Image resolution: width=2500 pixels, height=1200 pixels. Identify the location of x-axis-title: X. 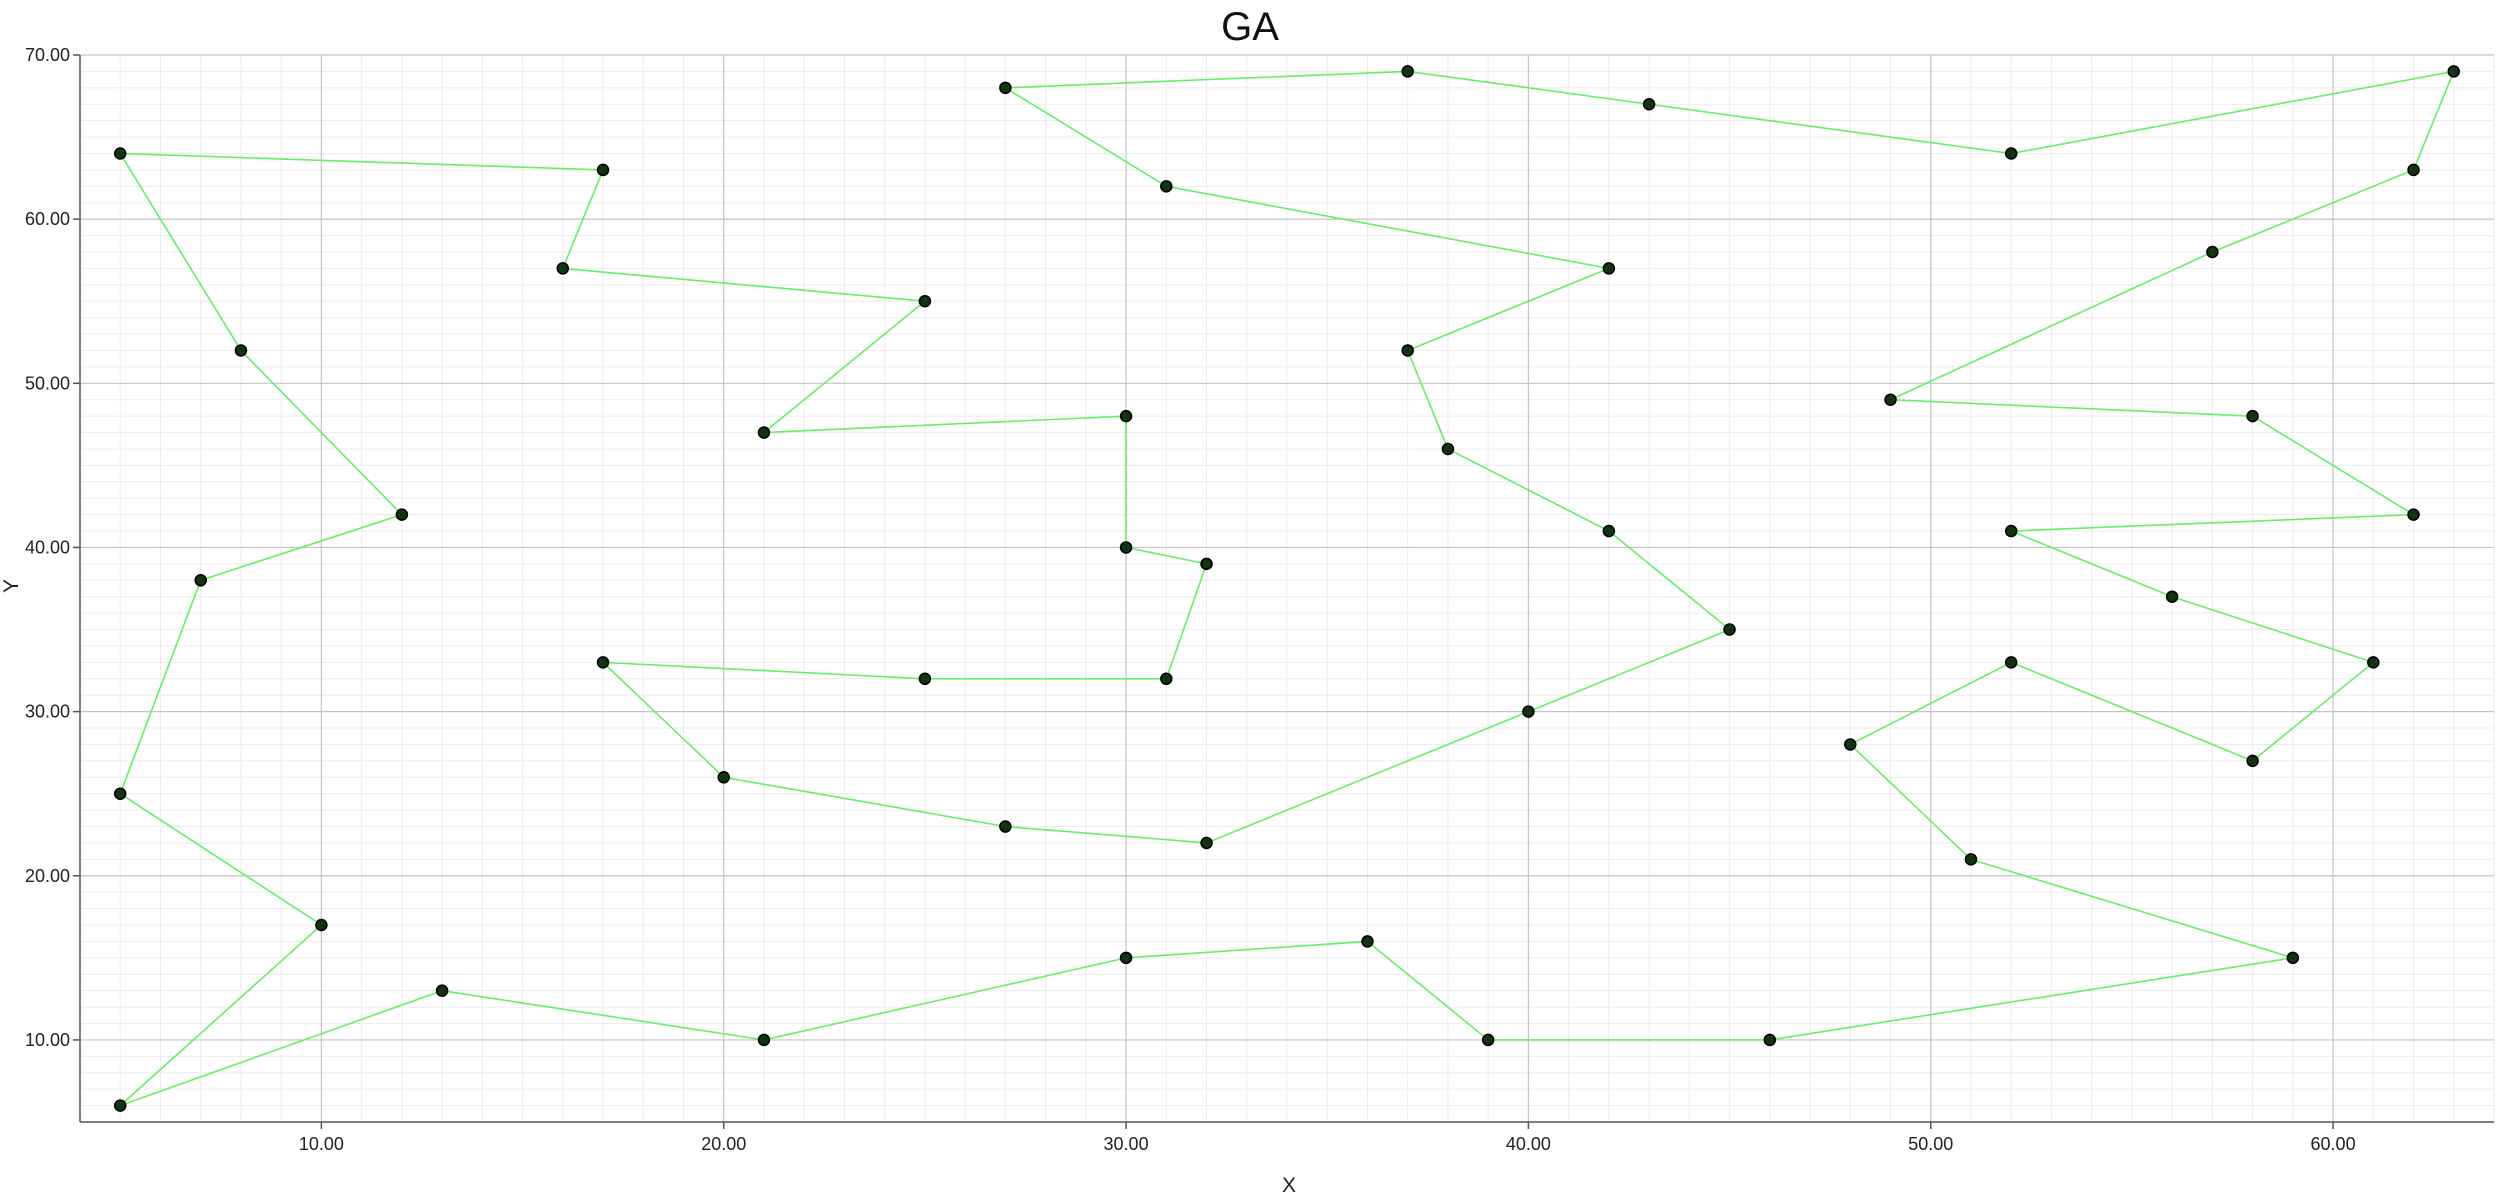
(1289, 1185).